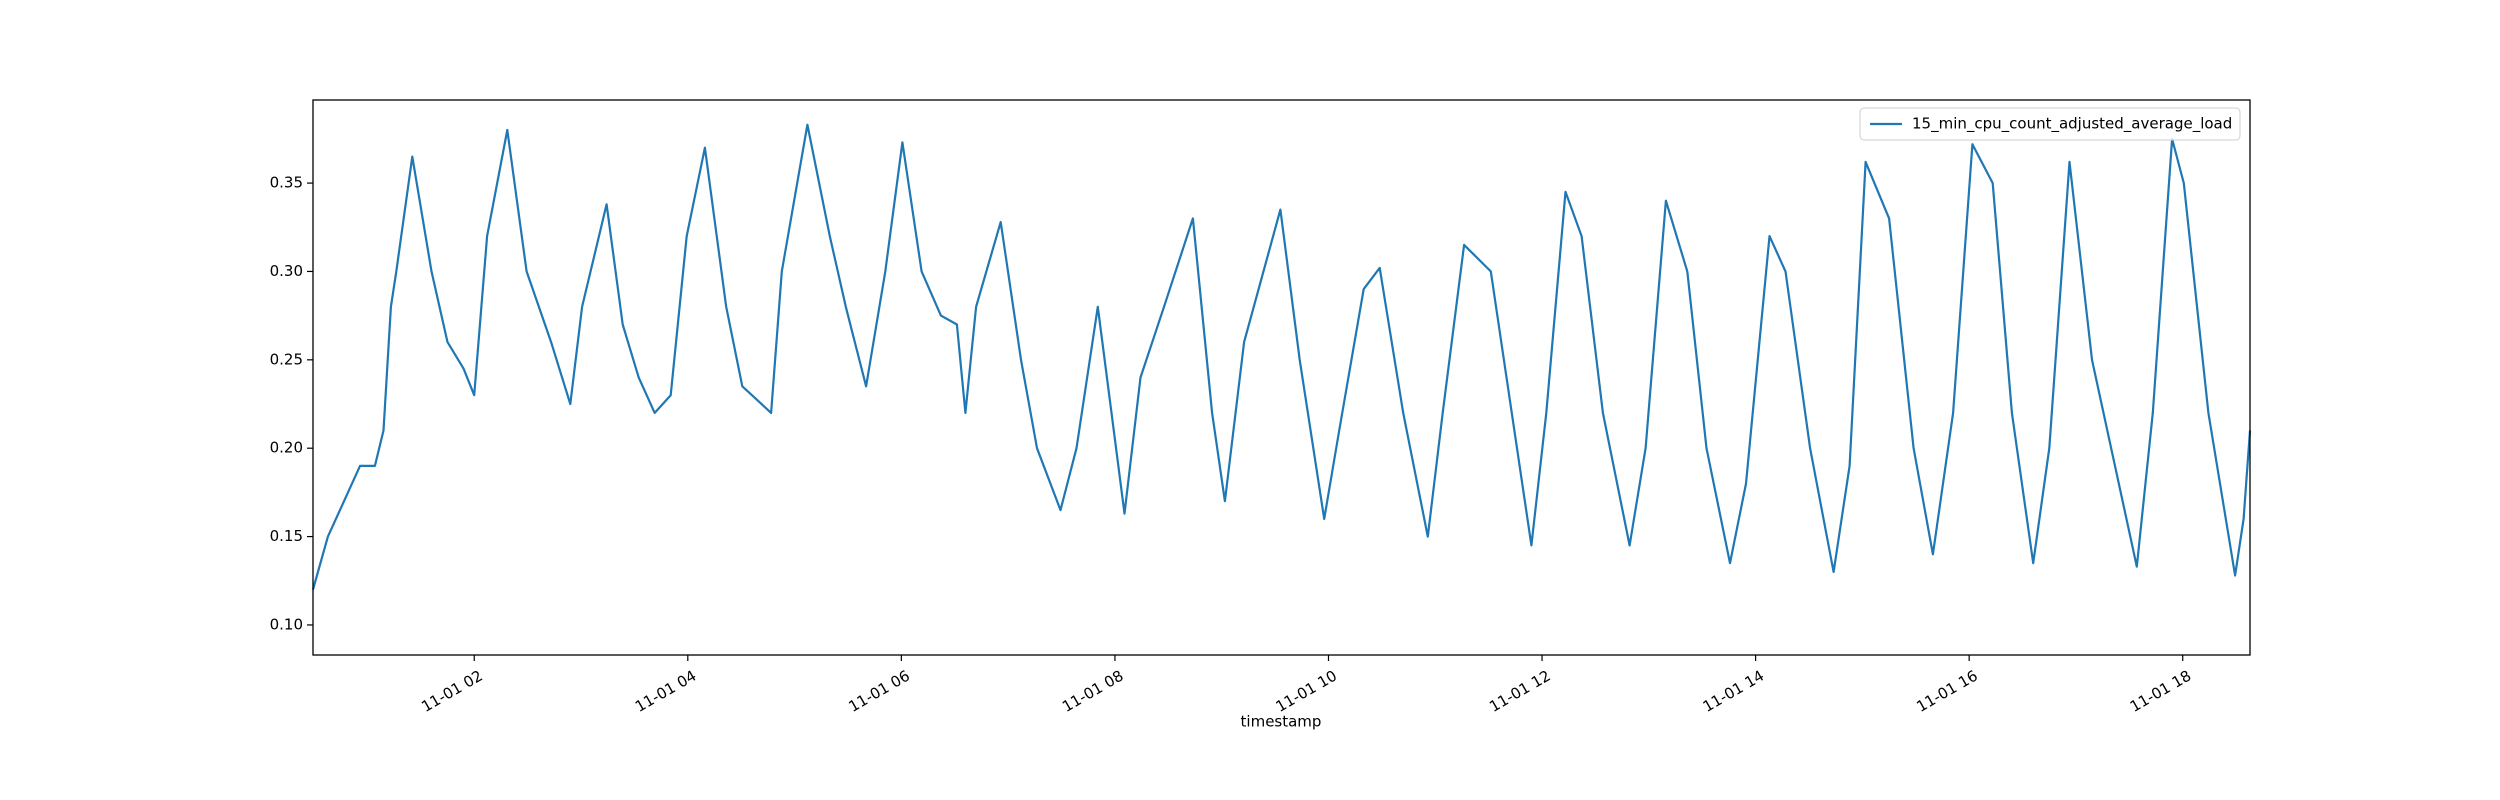 This screenshot has width=2500, height=800. Describe the element at coordinates (1092, 691) in the screenshot. I see `x-tick-label: 11-01 08` at that location.